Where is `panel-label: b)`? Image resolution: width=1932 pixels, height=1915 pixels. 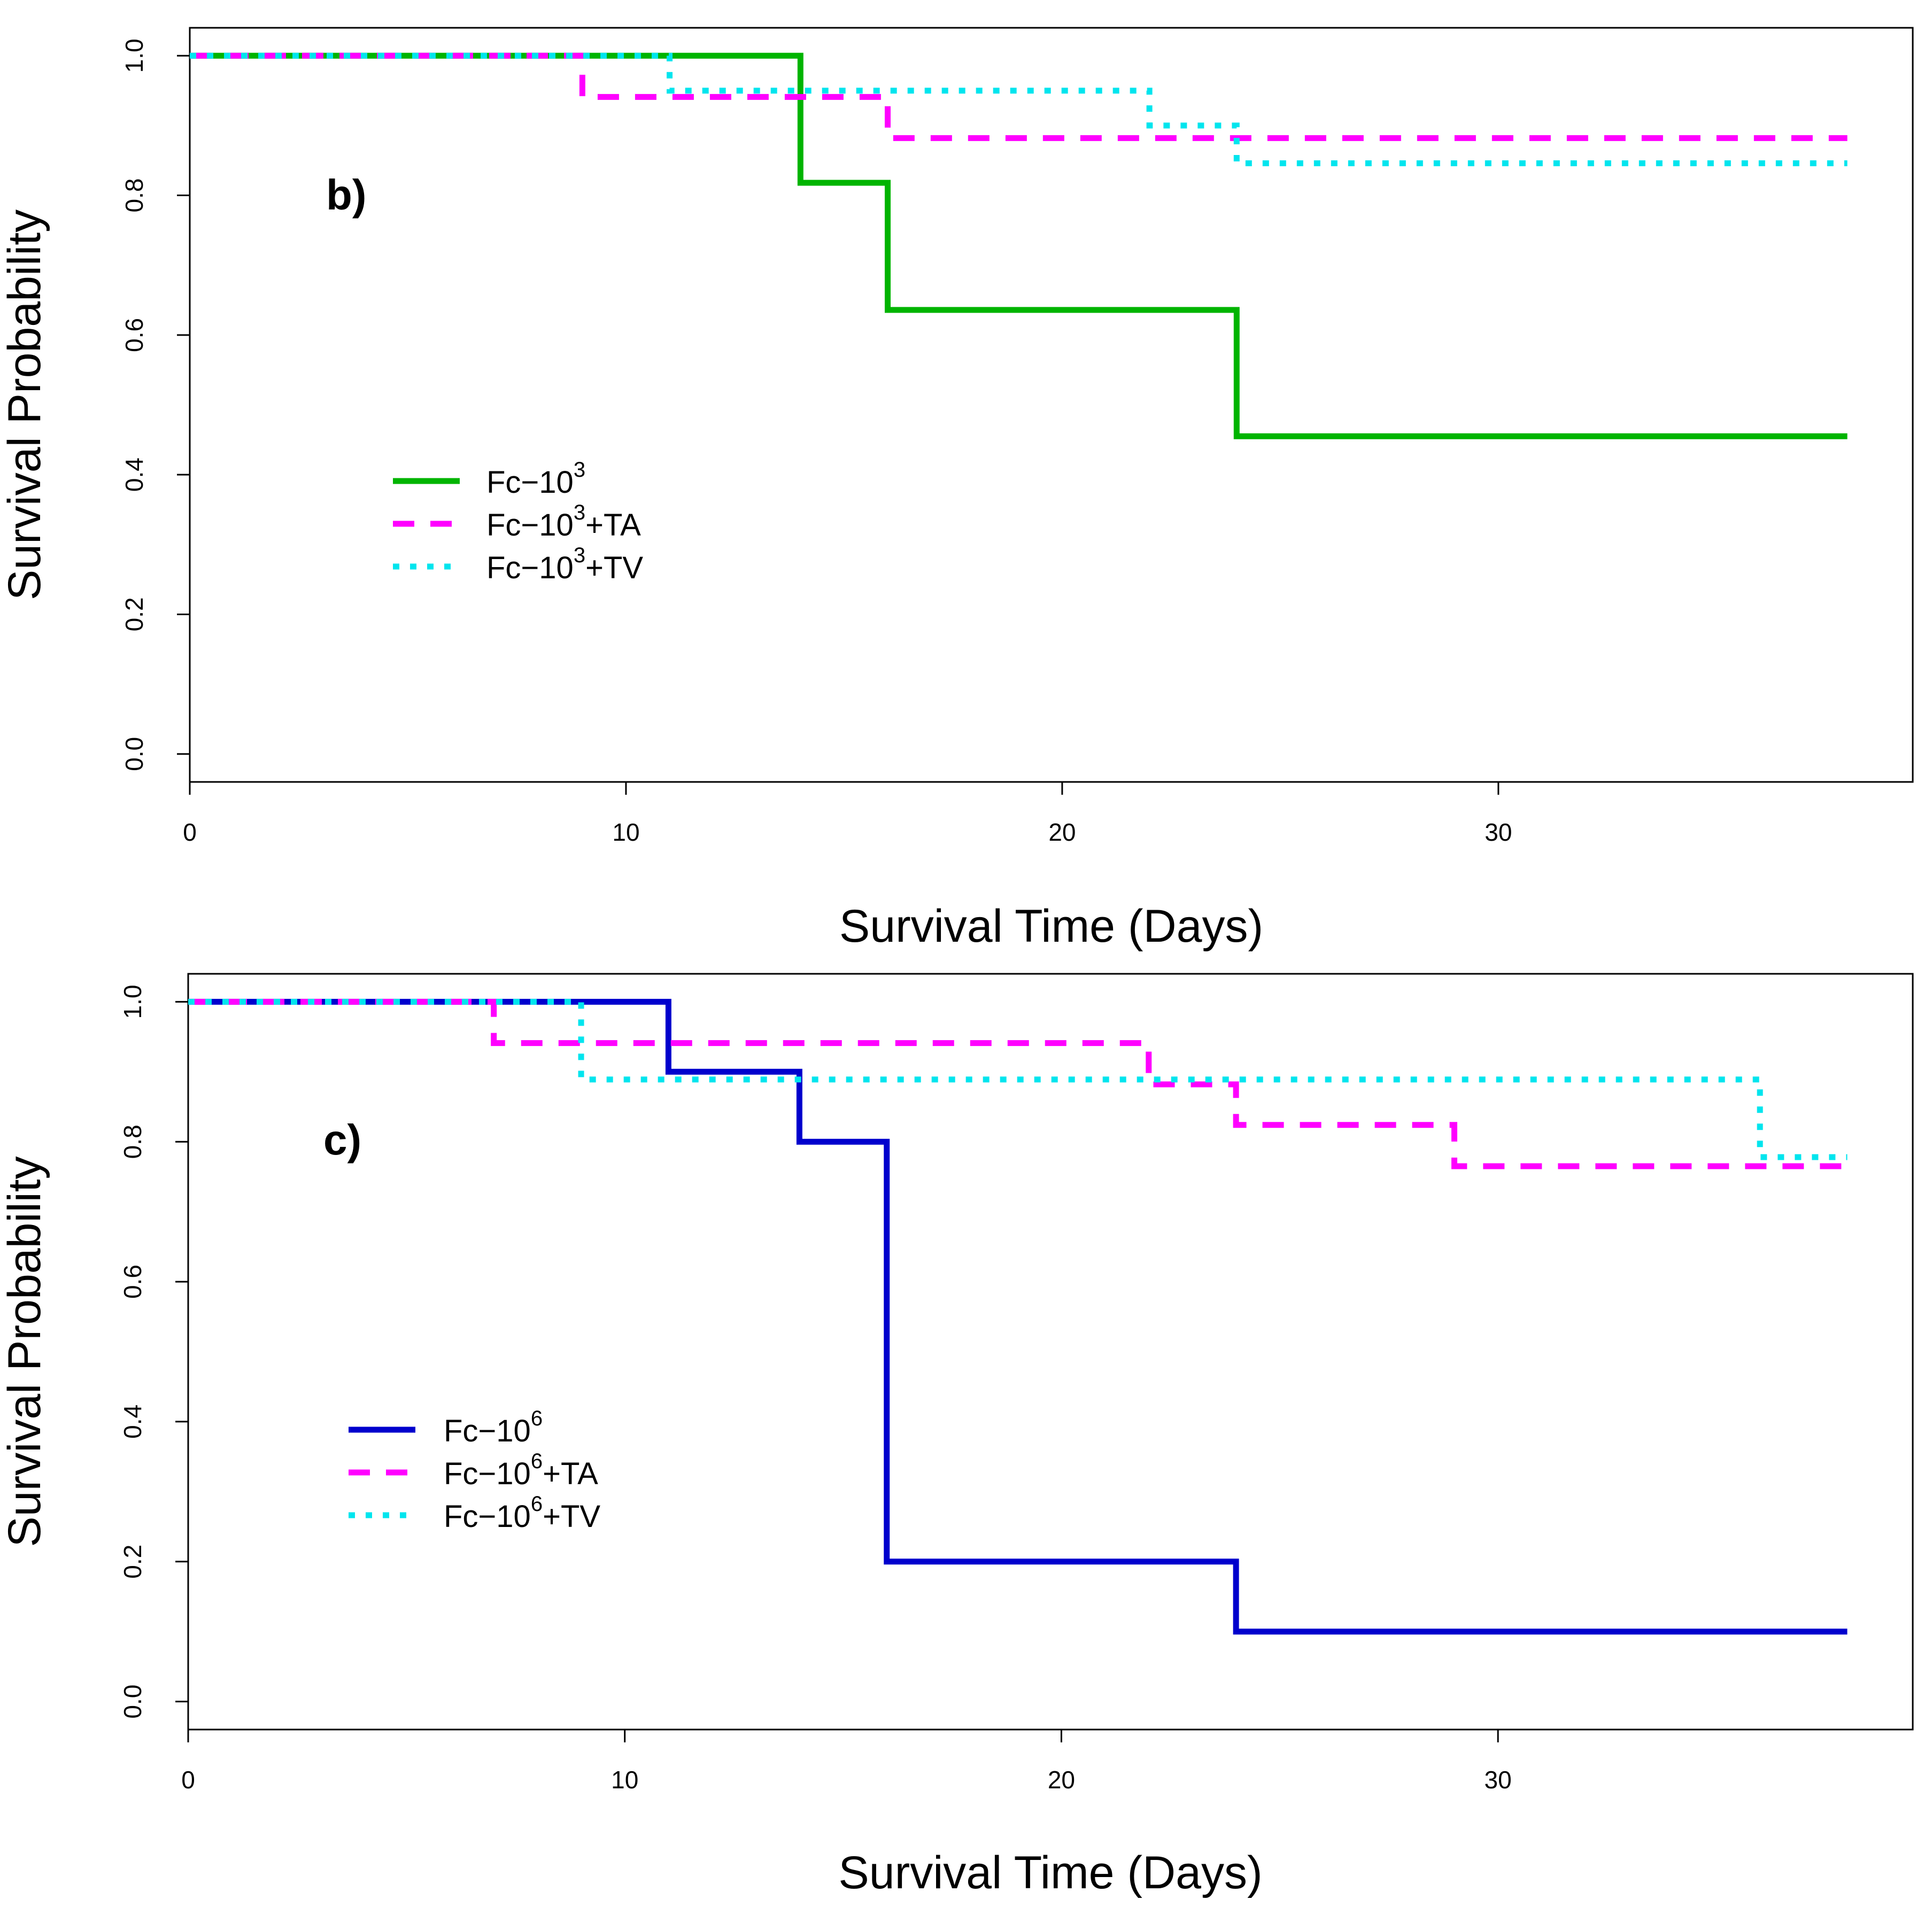
panel-label: b) is located at coordinates (346, 195).